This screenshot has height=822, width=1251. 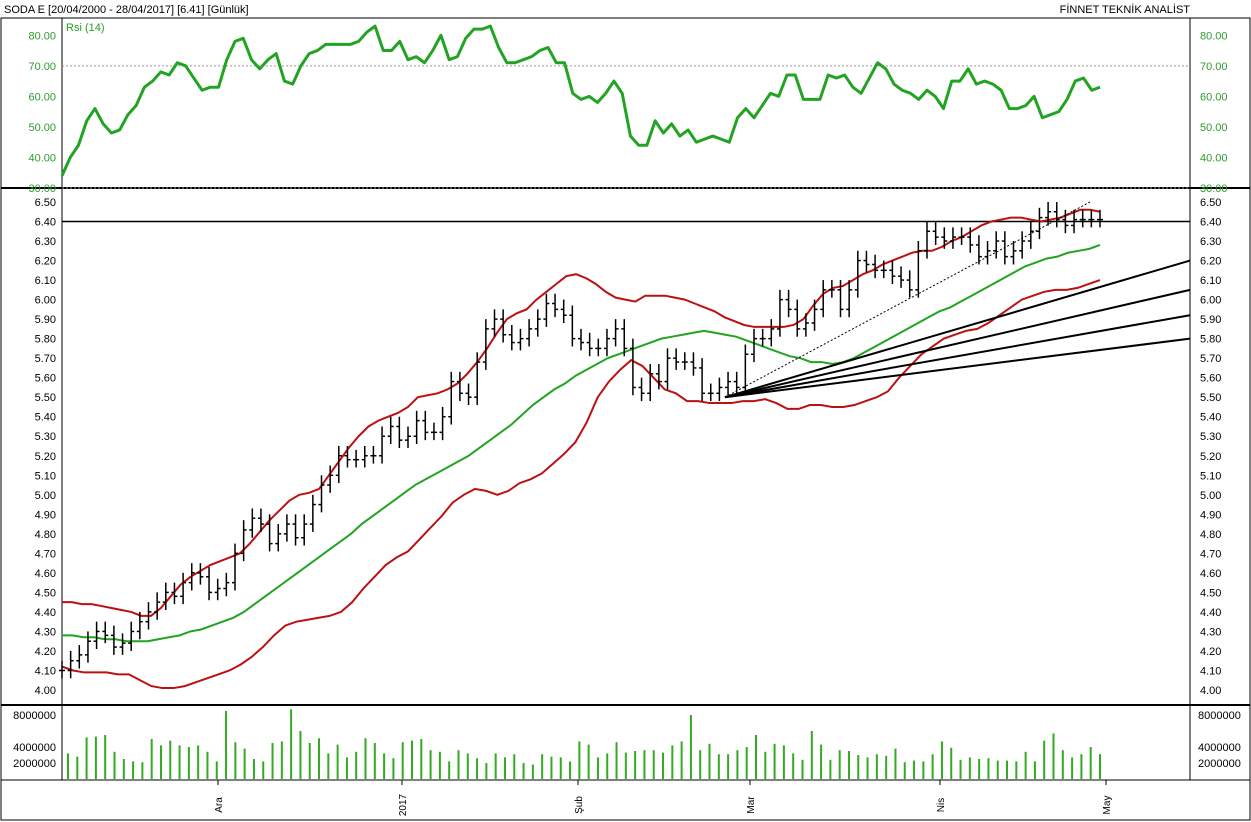 What do you see at coordinates (1210, 301) in the screenshot?
I see `price-tick-right-5: 6.00` at bounding box center [1210, 301].